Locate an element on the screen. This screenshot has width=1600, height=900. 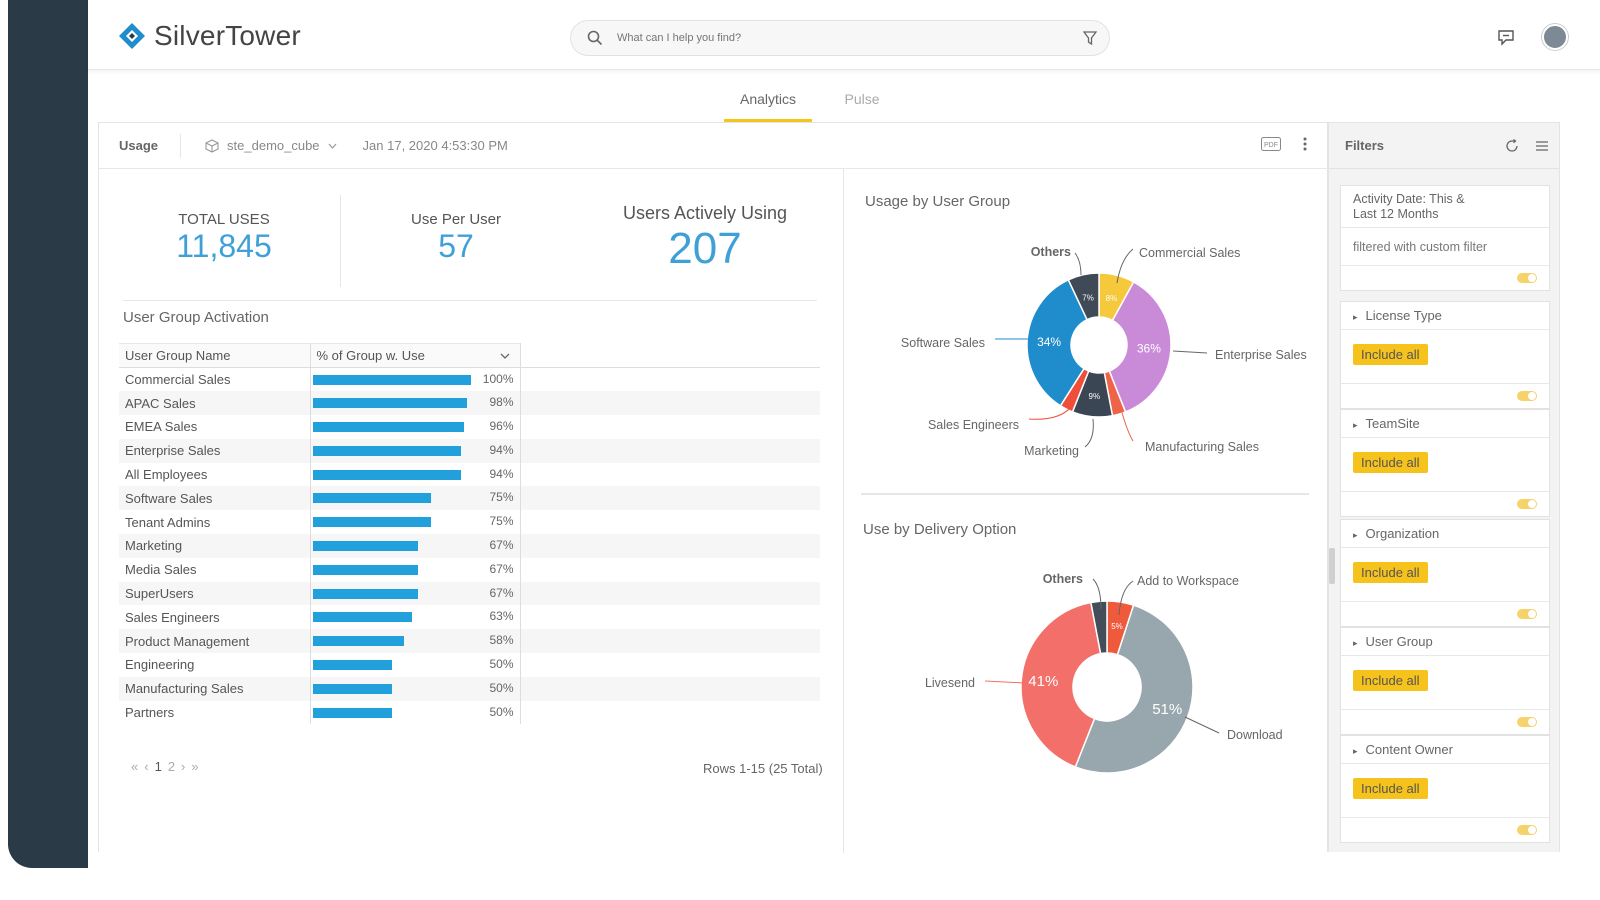
filter-funnel-icon is located at coordinates (1090, 38).